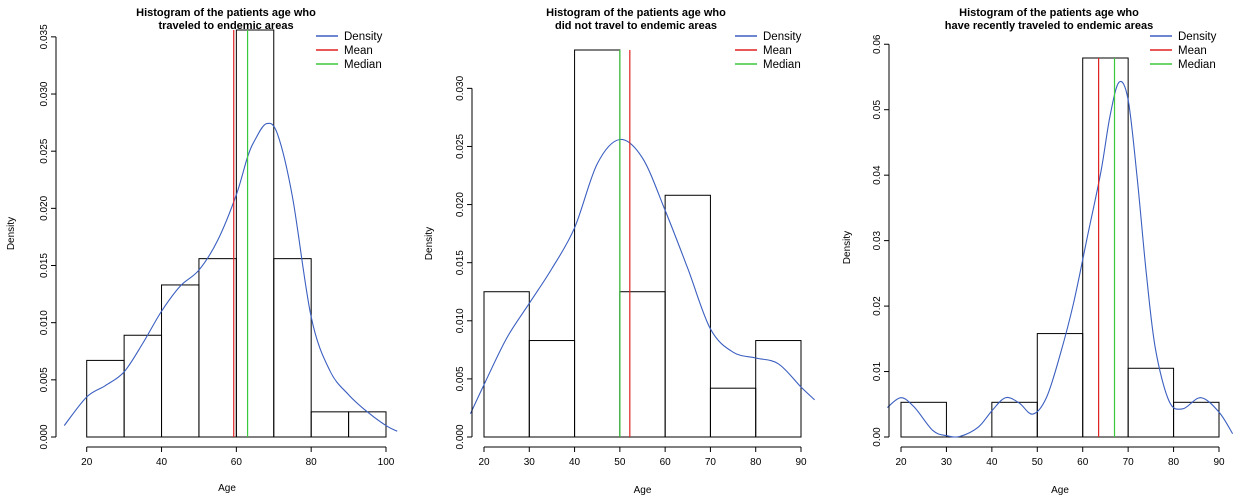  Describe the element at coordinates (225, 26) in the screenshot. I see `chart-title-line: traveled to endemic areas` at that location.